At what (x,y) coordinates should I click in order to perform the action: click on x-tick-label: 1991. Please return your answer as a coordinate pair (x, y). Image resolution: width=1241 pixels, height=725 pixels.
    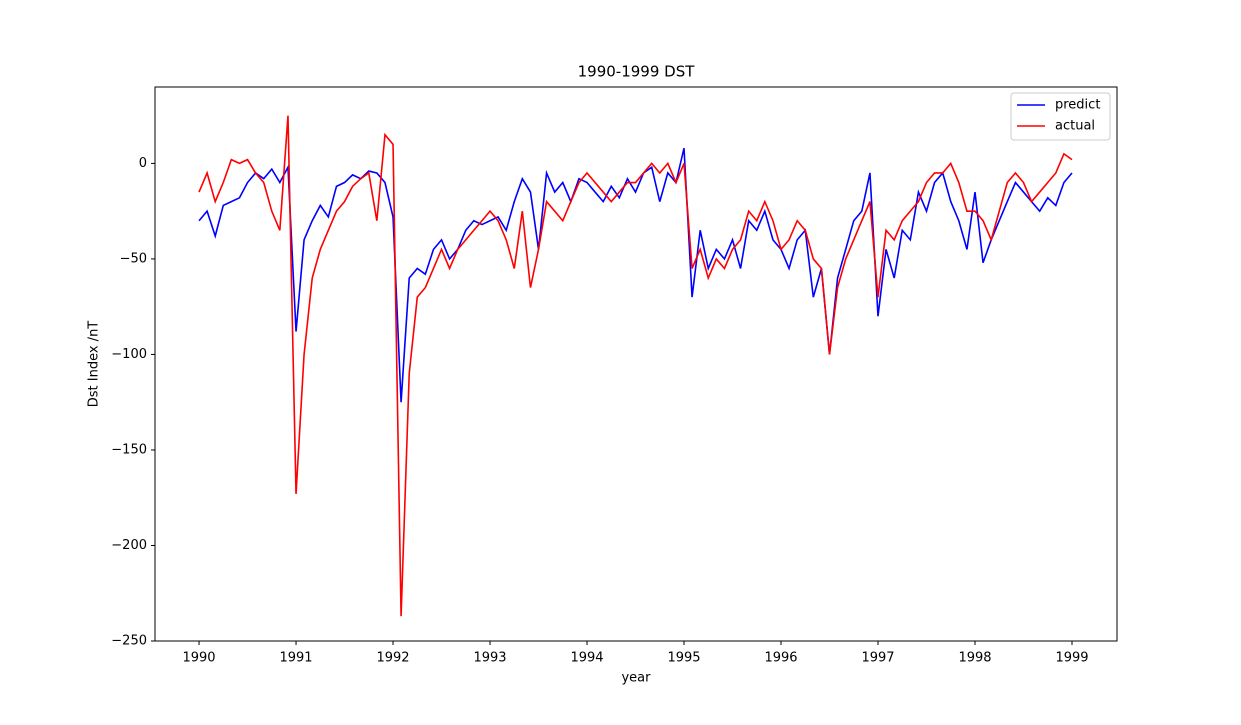
    Looking at the image, I should click on (295, 658).